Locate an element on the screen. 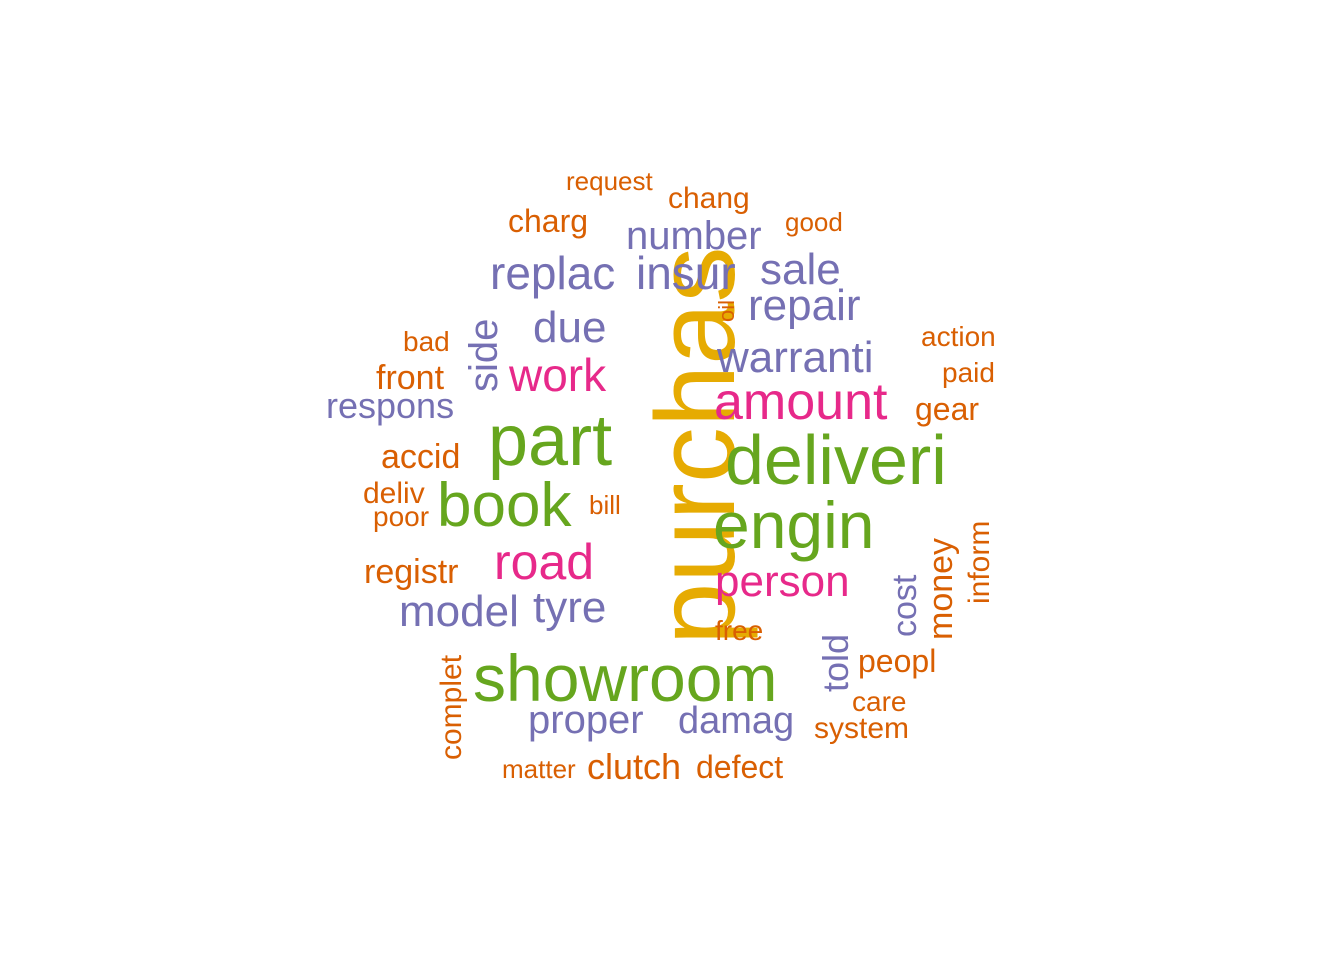 The height and width of the screenshot is (960, 1344). word-respons: respons is located at coordinates (390, 405).